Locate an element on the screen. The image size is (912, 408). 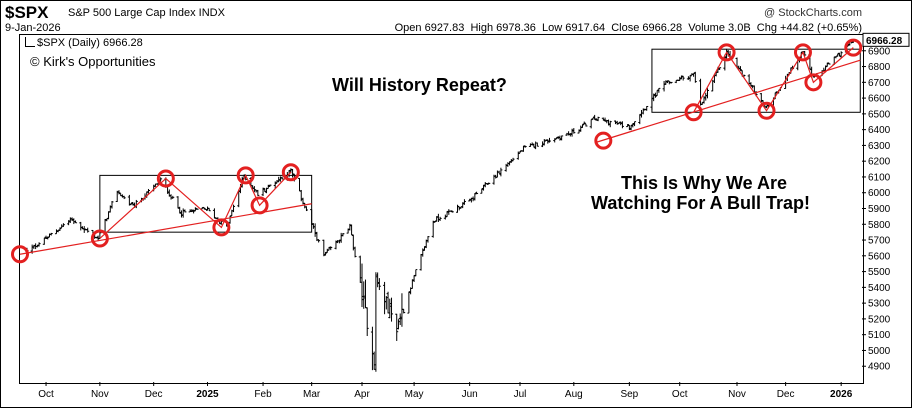
close-label: Close is located at coordinates (625, 28).